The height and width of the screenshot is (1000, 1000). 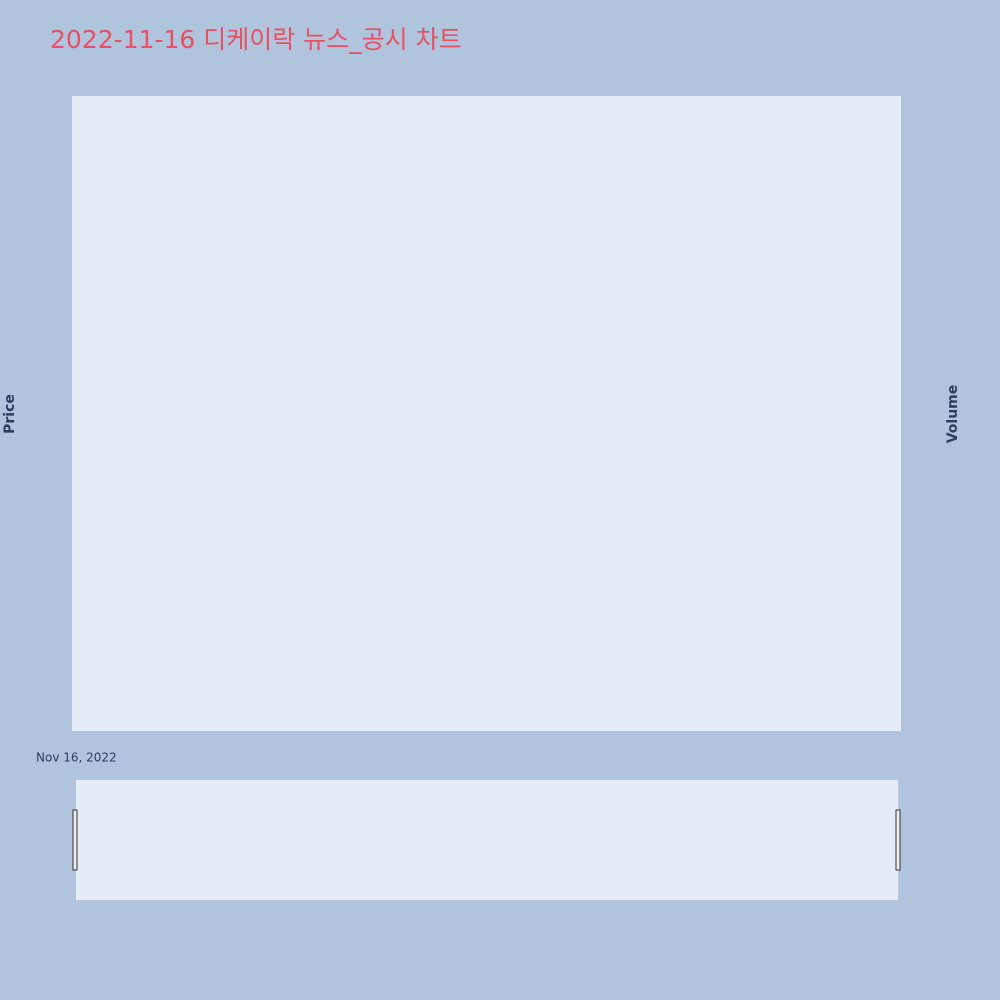 I want to click on x-date-label: Nov 16, 2022, so click(x=76, y=758).